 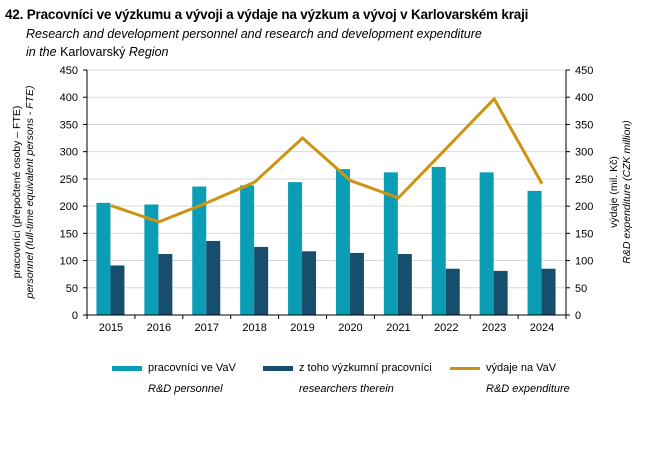 I want to click on legend-label-en: R&D expenditure, so click(x=528, y=389).